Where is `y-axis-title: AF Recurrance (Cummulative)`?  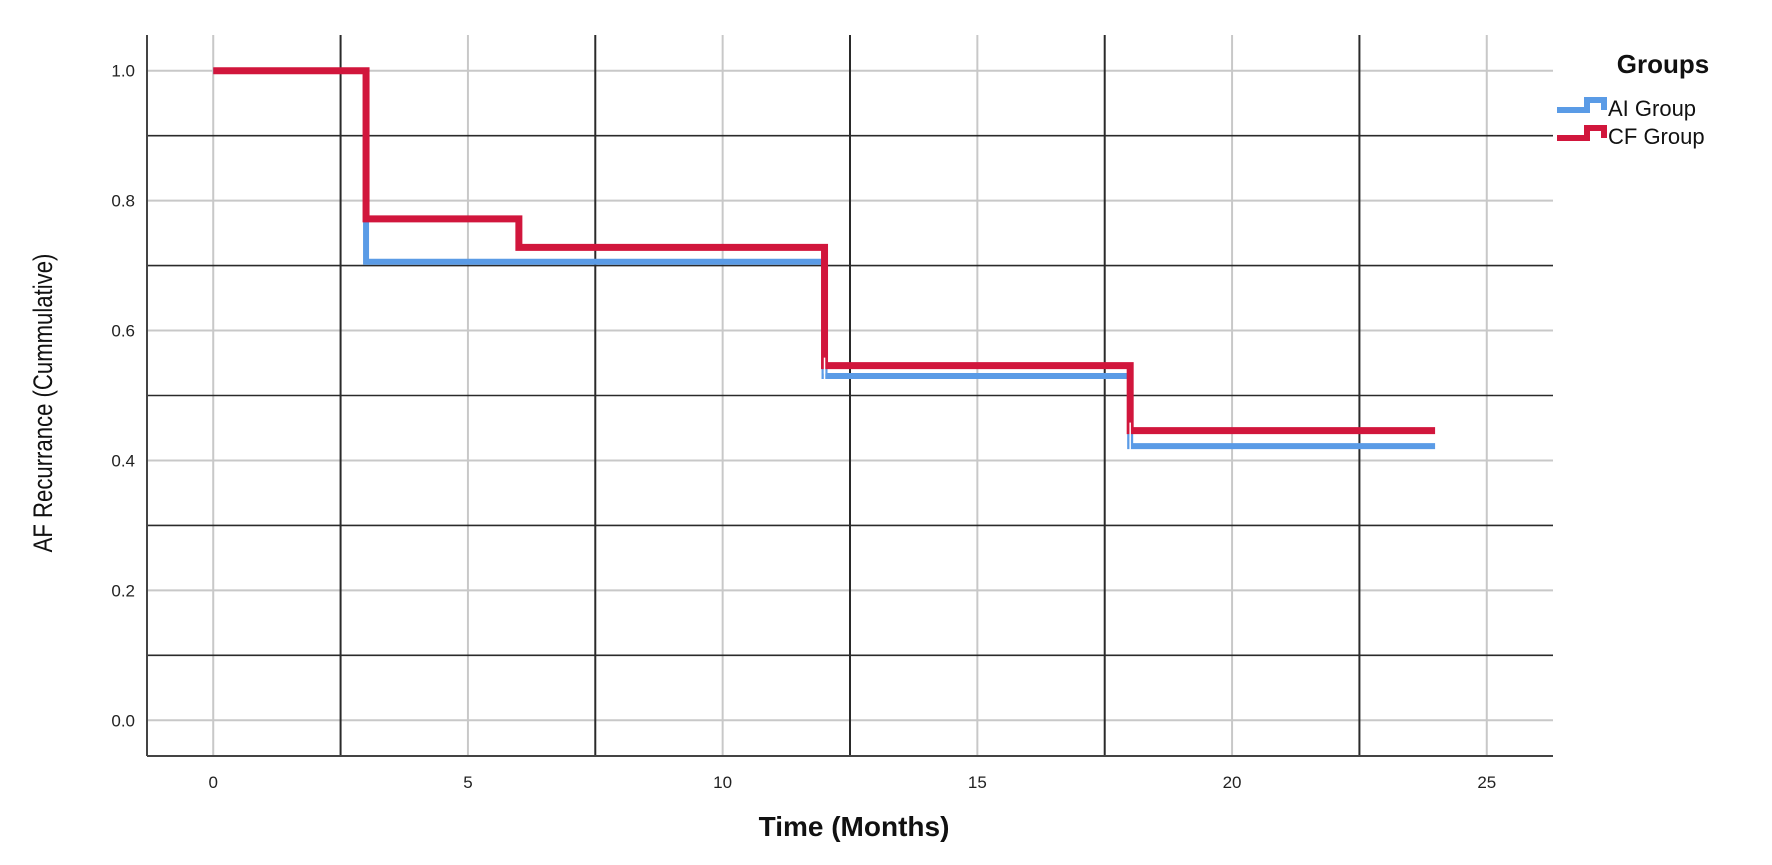 y-axis-title: AF Recurrance (Cummulative) is located at coordinates (44, 403).